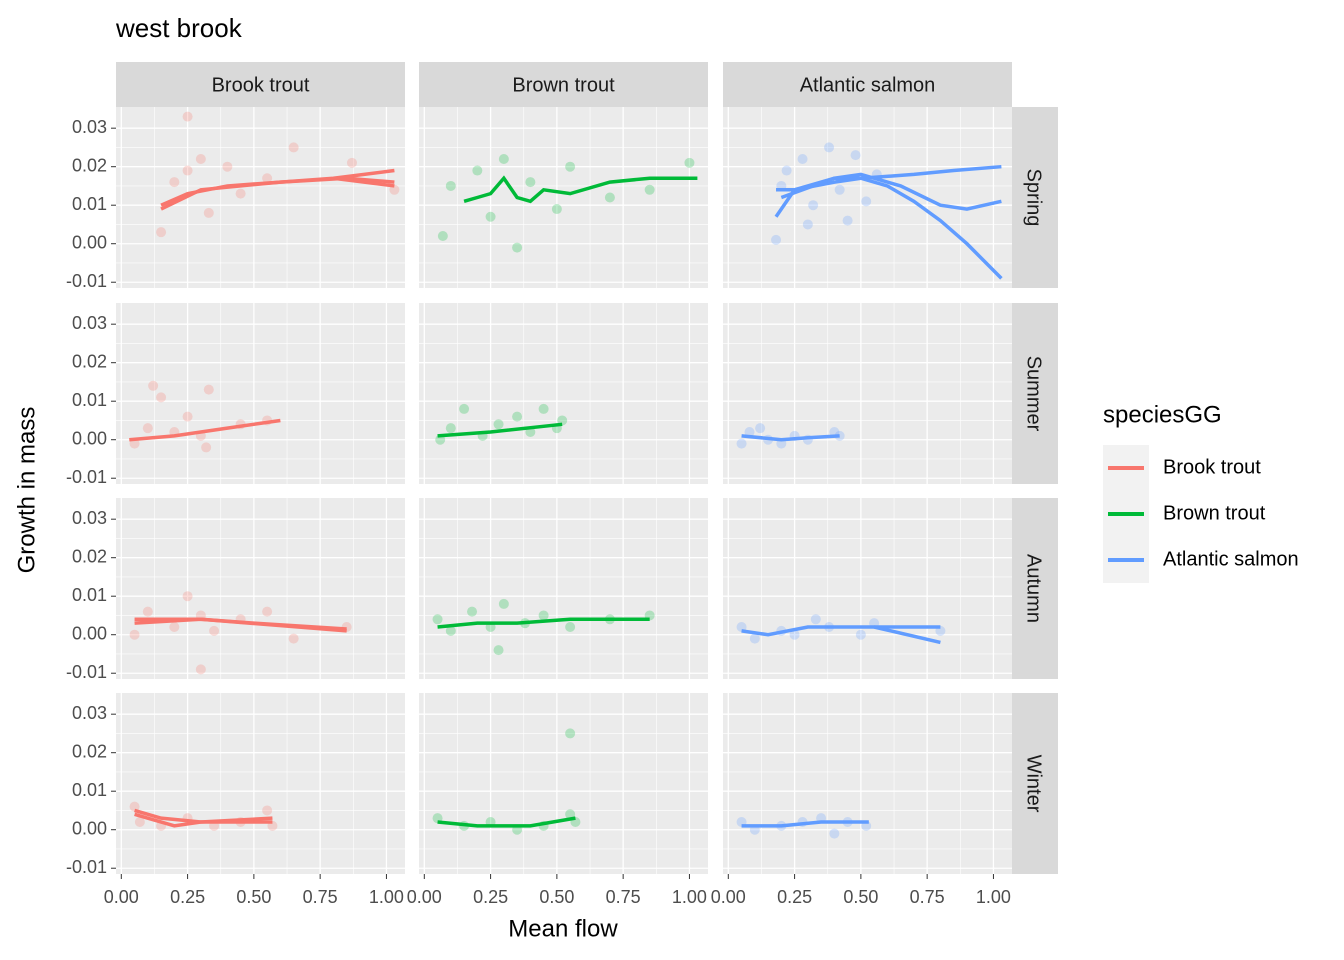 The image size is (1344, 960). I want to click on row-strip-label: Summer, so click(1034, 394).